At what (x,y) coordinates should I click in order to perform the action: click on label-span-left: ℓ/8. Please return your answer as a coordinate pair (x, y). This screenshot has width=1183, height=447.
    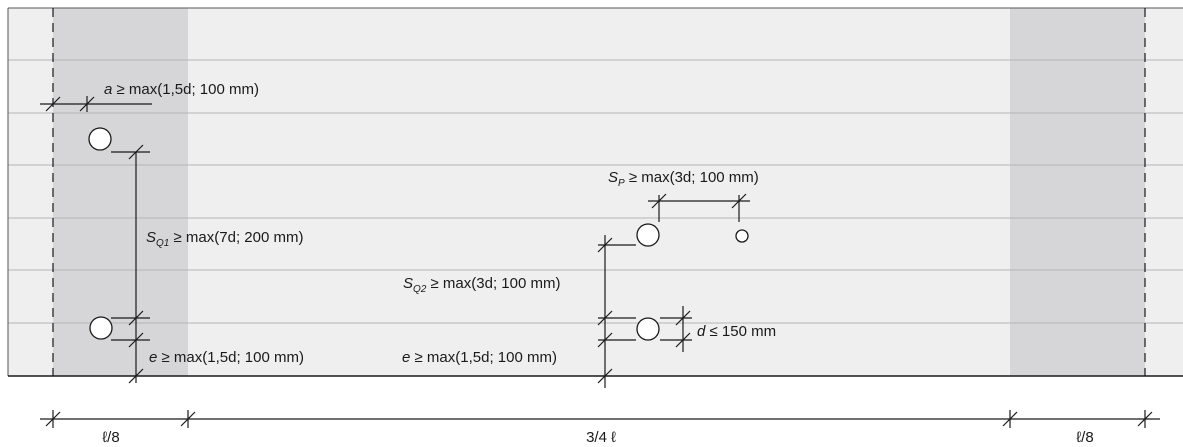
    Looking at the image, I should click on (110, 437).